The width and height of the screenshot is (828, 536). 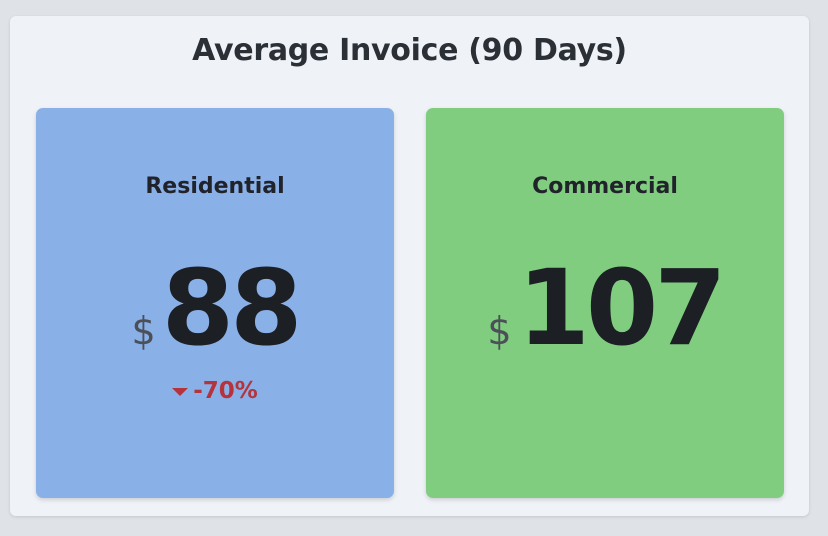 I want to click on card-label-residential: Residential, so click(x=215, y=186).